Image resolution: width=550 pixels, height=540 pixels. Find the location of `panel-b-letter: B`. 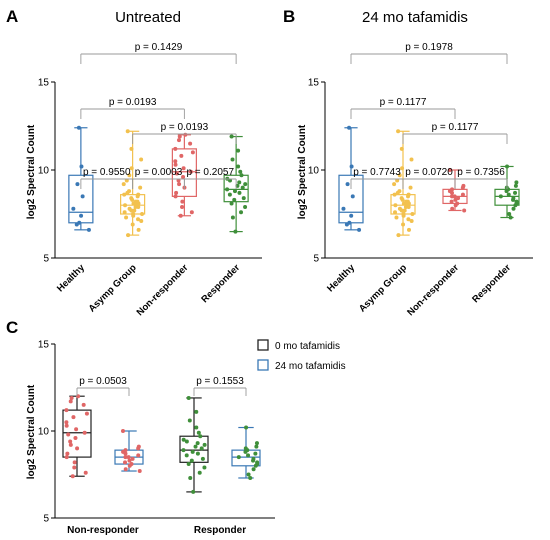

panel-b-letter: B is located at coordinates (289, 16).